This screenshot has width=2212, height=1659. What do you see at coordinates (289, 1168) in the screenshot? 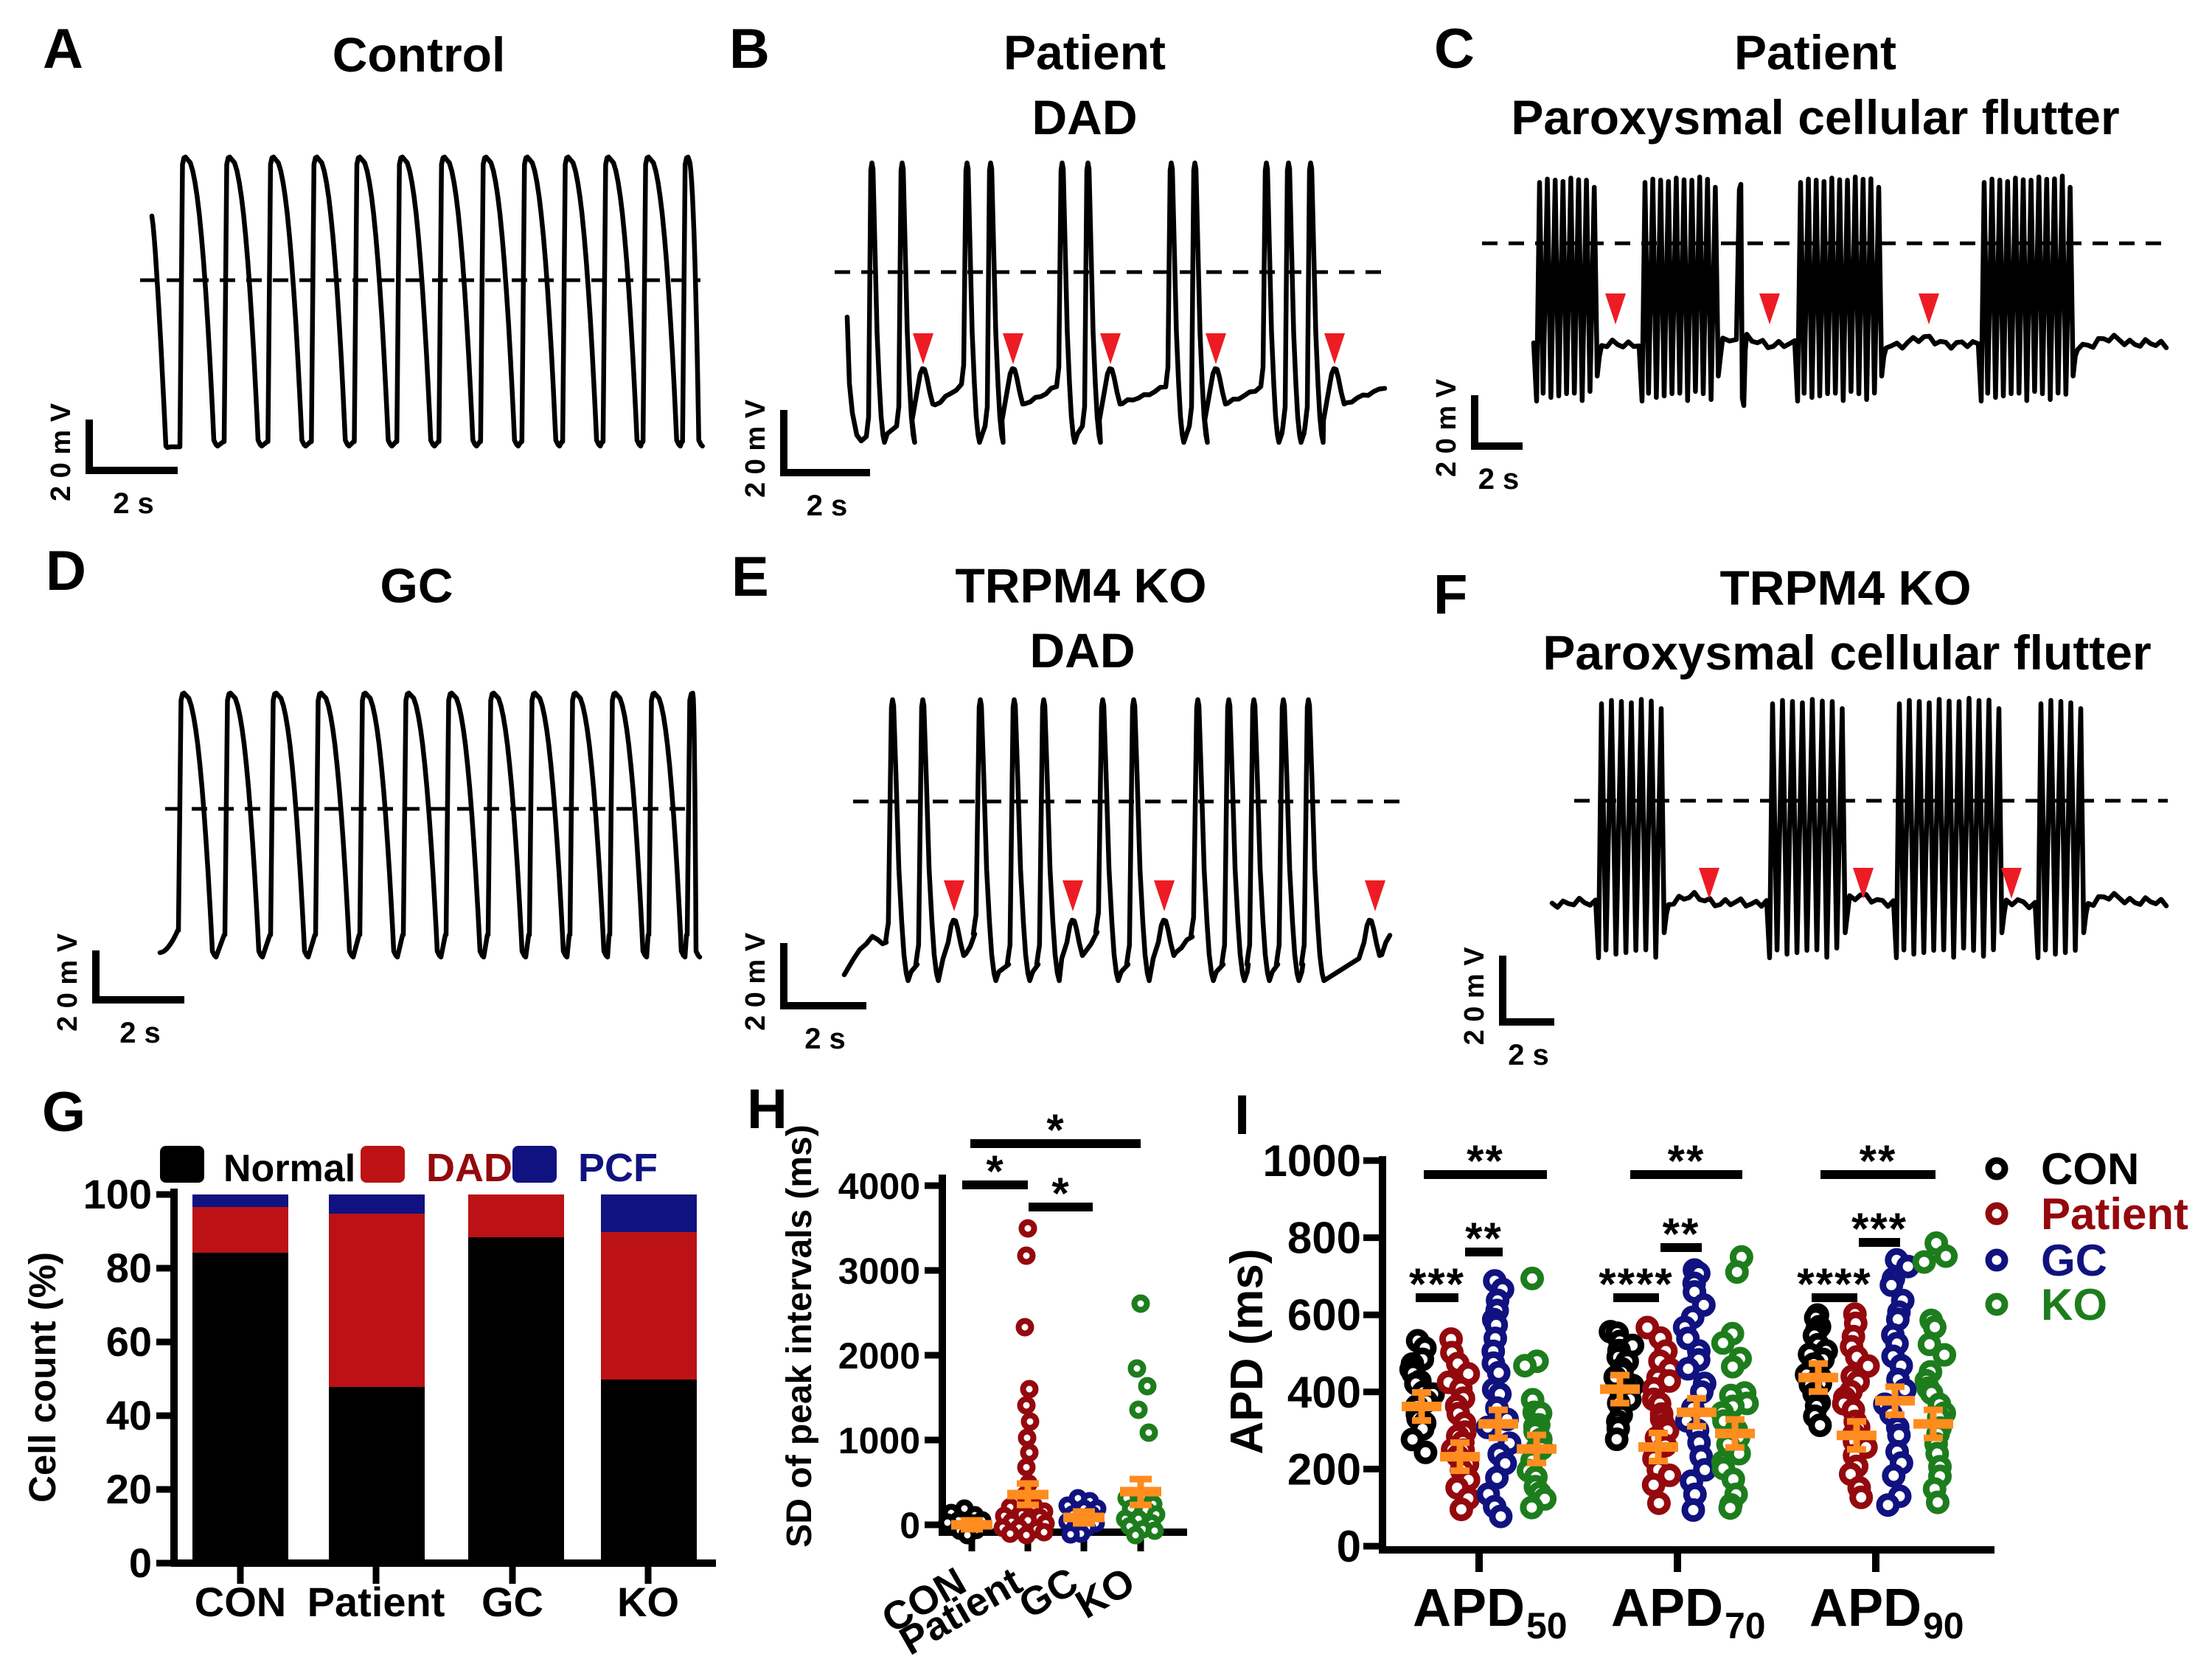
I see `svg-text: Normal` at bounding box center [289, 1168].